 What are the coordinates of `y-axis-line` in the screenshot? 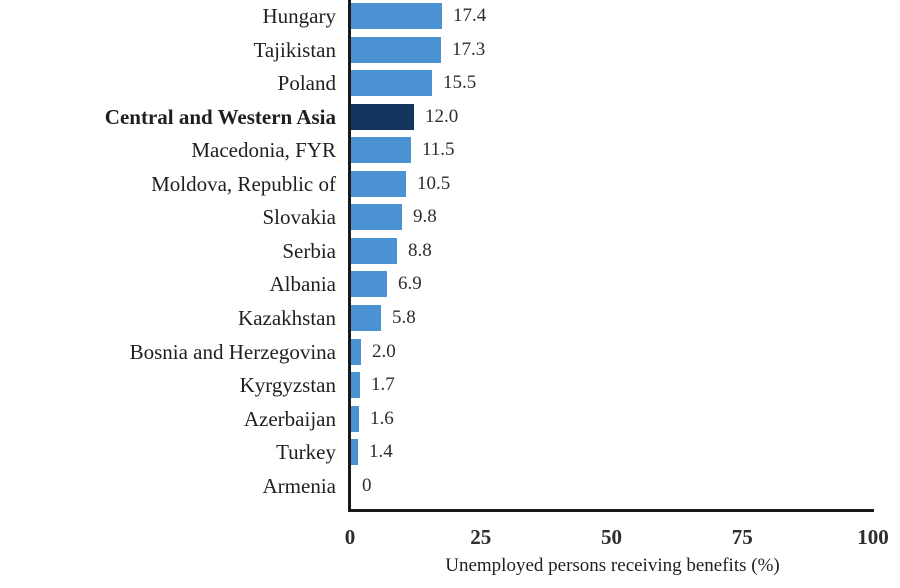 It's located at (349, 256).